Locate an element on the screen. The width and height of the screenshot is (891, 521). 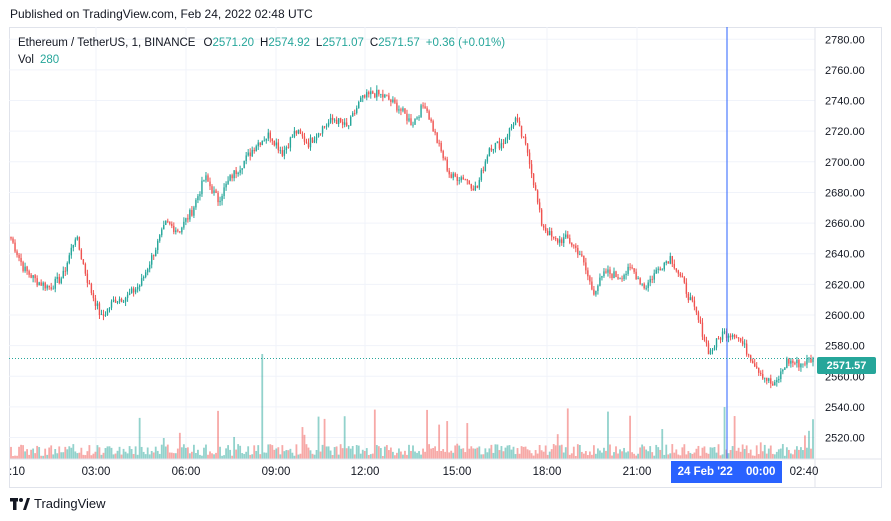
symbol-label: Ethereum / TetherUS, 1, BINANCE is located at coordinates (107, 43).